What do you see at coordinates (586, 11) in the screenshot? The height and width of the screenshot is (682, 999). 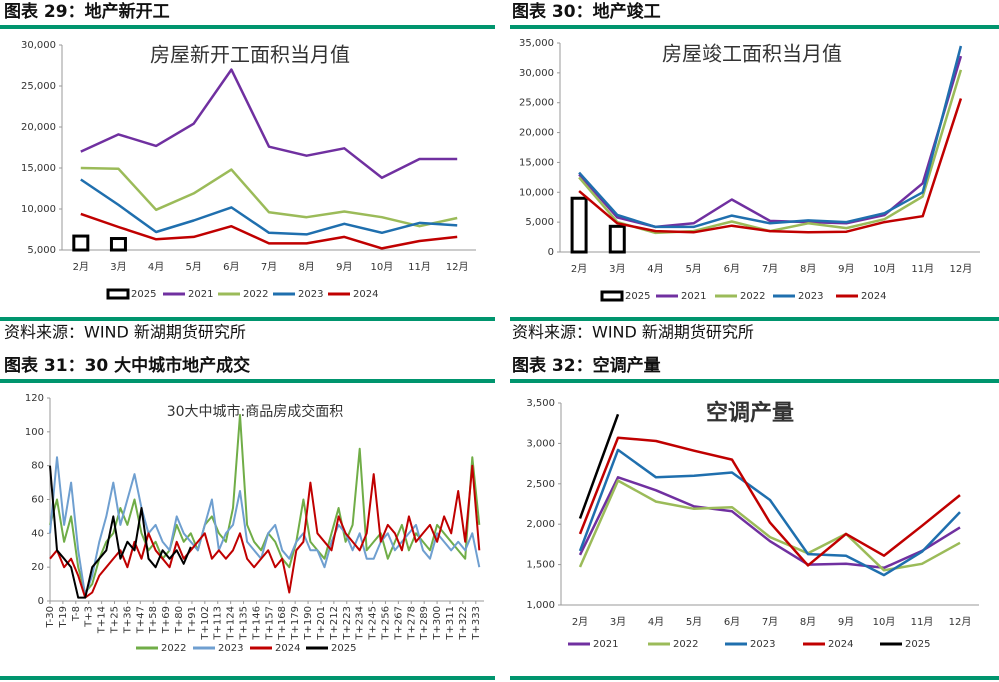 I see `heading: 图表 30：地产竣工` at bounding box center [586, 11].